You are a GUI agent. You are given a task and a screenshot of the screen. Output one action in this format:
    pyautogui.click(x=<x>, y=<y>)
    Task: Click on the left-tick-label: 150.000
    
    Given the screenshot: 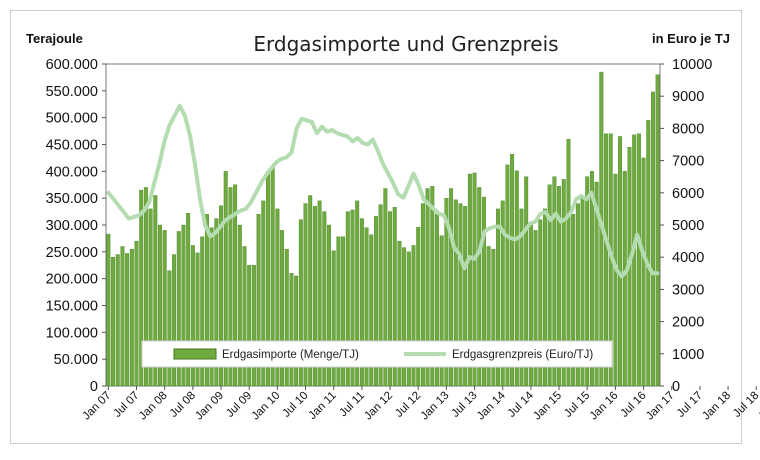 What is the action you would take?
    pyautogui.click(x=72, y=307)
    